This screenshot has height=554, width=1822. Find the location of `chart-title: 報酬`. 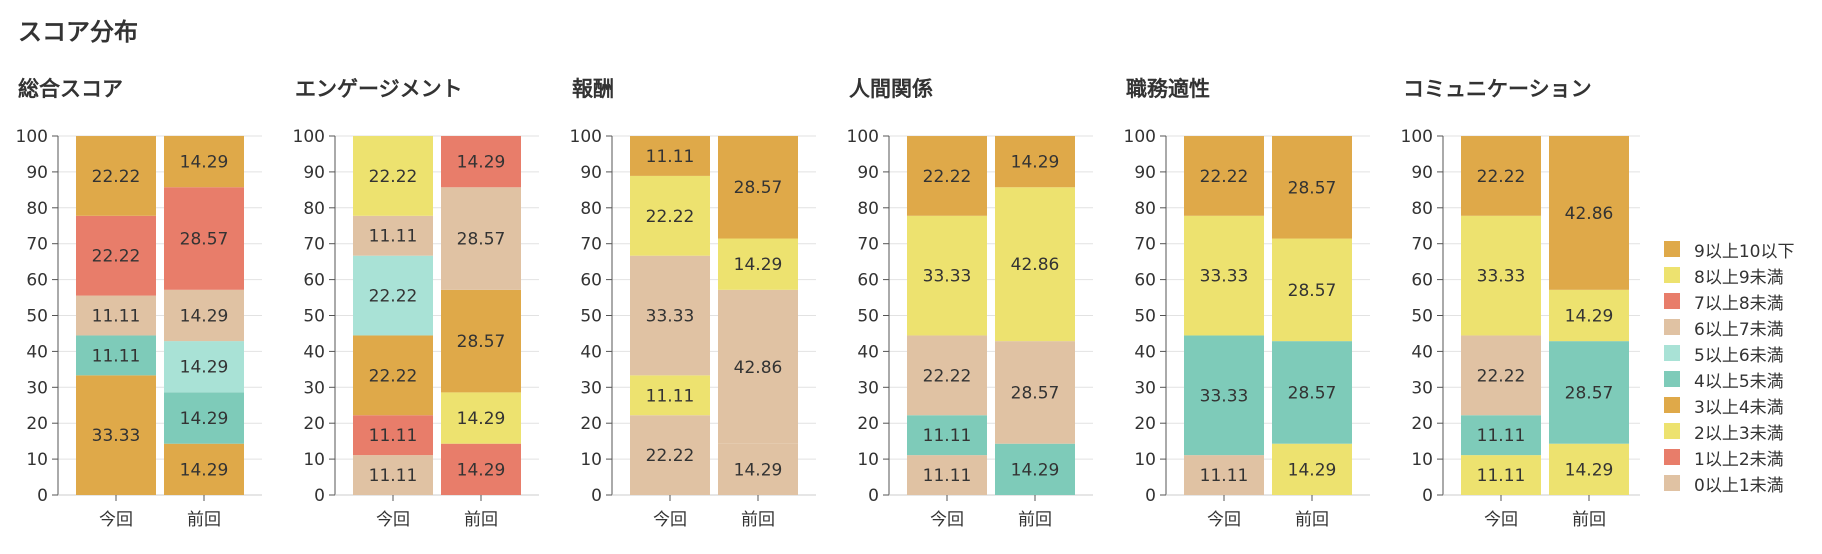

chart-title: 報酬 is located at coordinates (593, 89).